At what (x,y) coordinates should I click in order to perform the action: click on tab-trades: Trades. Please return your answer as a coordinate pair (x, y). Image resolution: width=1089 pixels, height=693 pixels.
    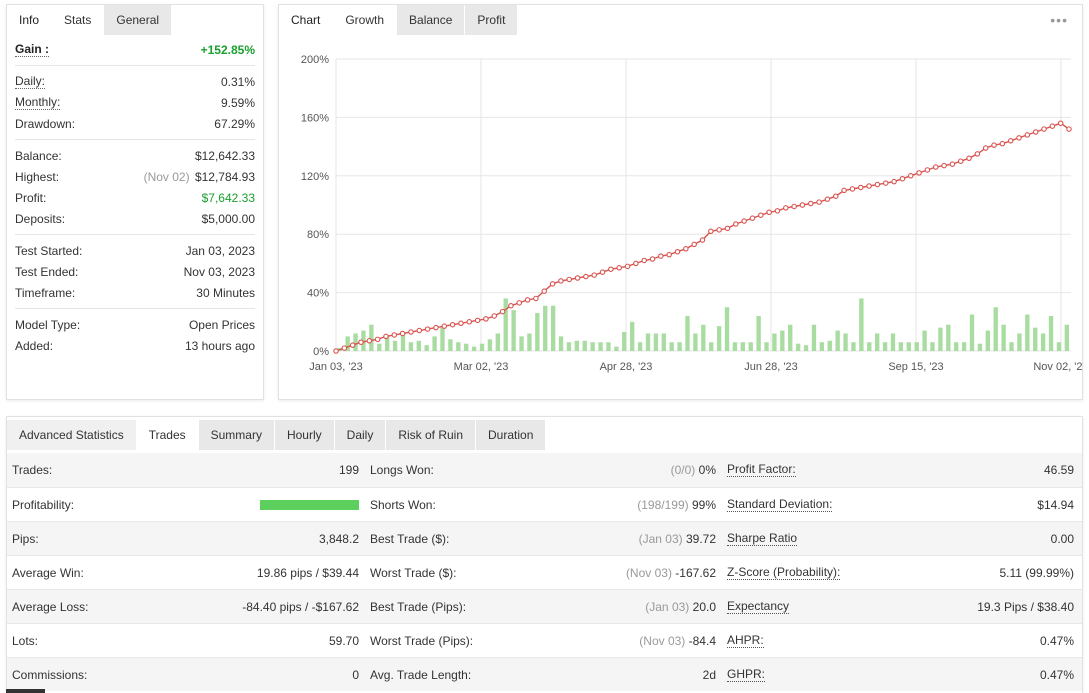
    Looking at the image, I should click on (167, 435).